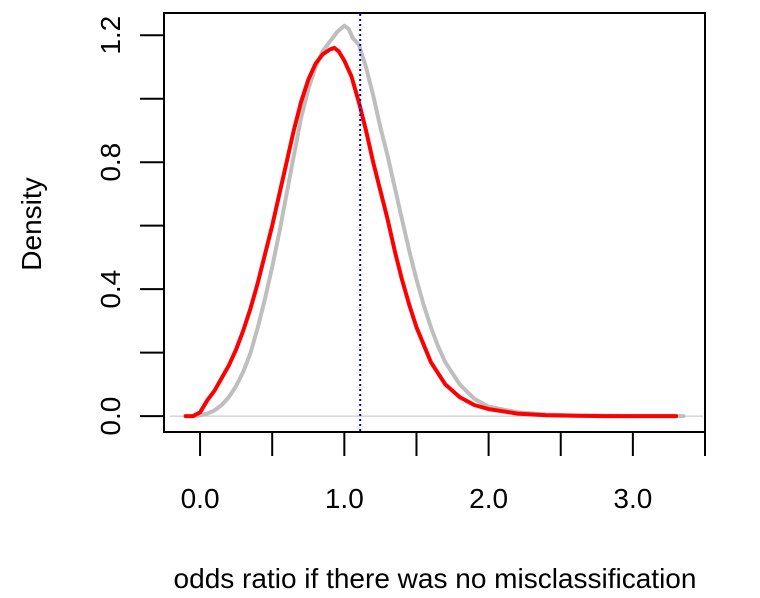 Image resolution: width=760 pixels, height=598 pixels. I want to click on x-tick-label: 0.0, so click(200, 498).